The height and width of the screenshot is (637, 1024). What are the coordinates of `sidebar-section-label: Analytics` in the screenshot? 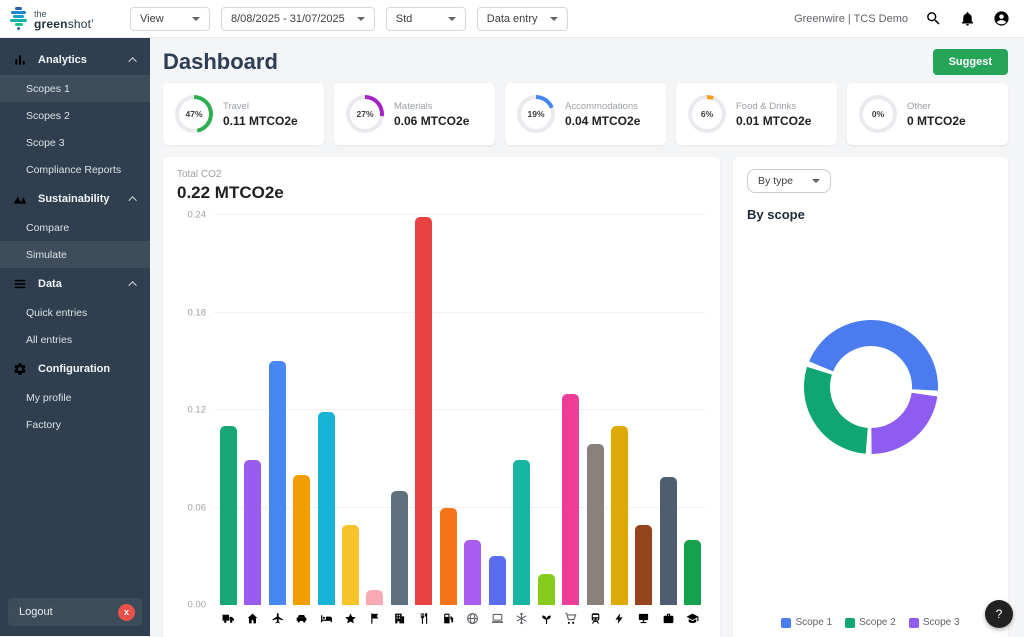 It's located at (62, 59).